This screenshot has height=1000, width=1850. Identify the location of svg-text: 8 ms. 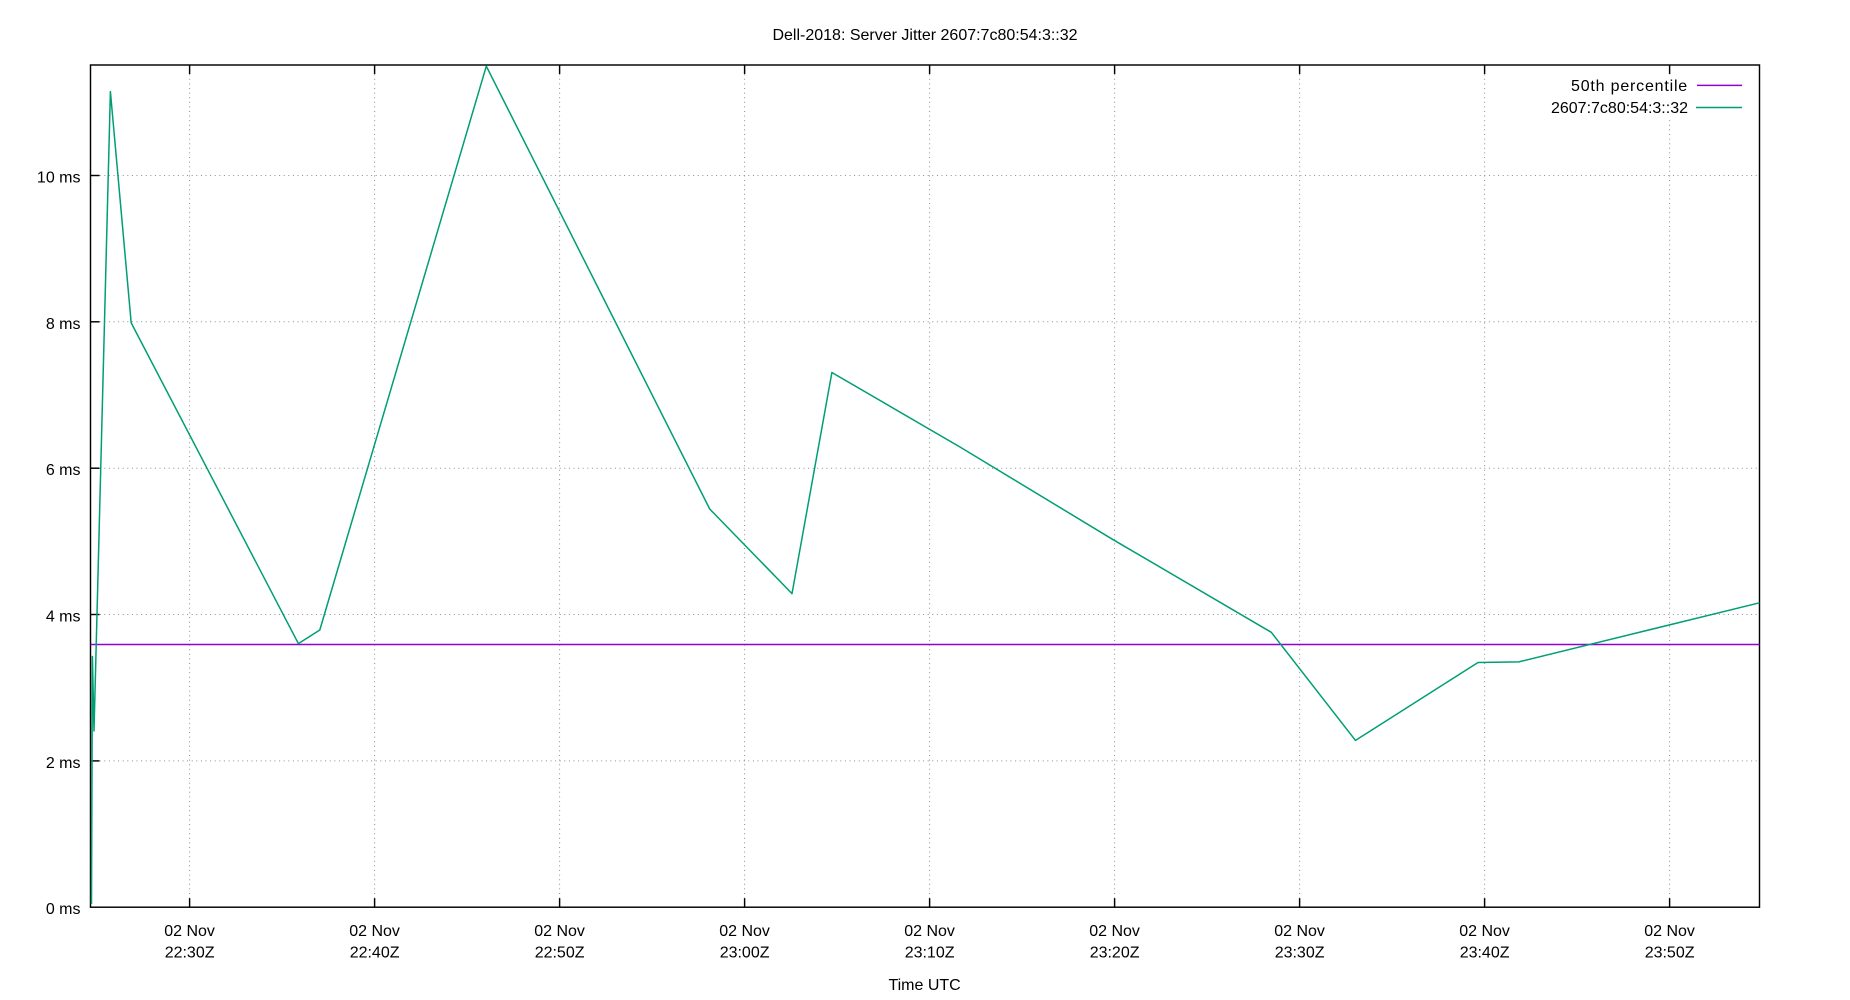
(63, 324).